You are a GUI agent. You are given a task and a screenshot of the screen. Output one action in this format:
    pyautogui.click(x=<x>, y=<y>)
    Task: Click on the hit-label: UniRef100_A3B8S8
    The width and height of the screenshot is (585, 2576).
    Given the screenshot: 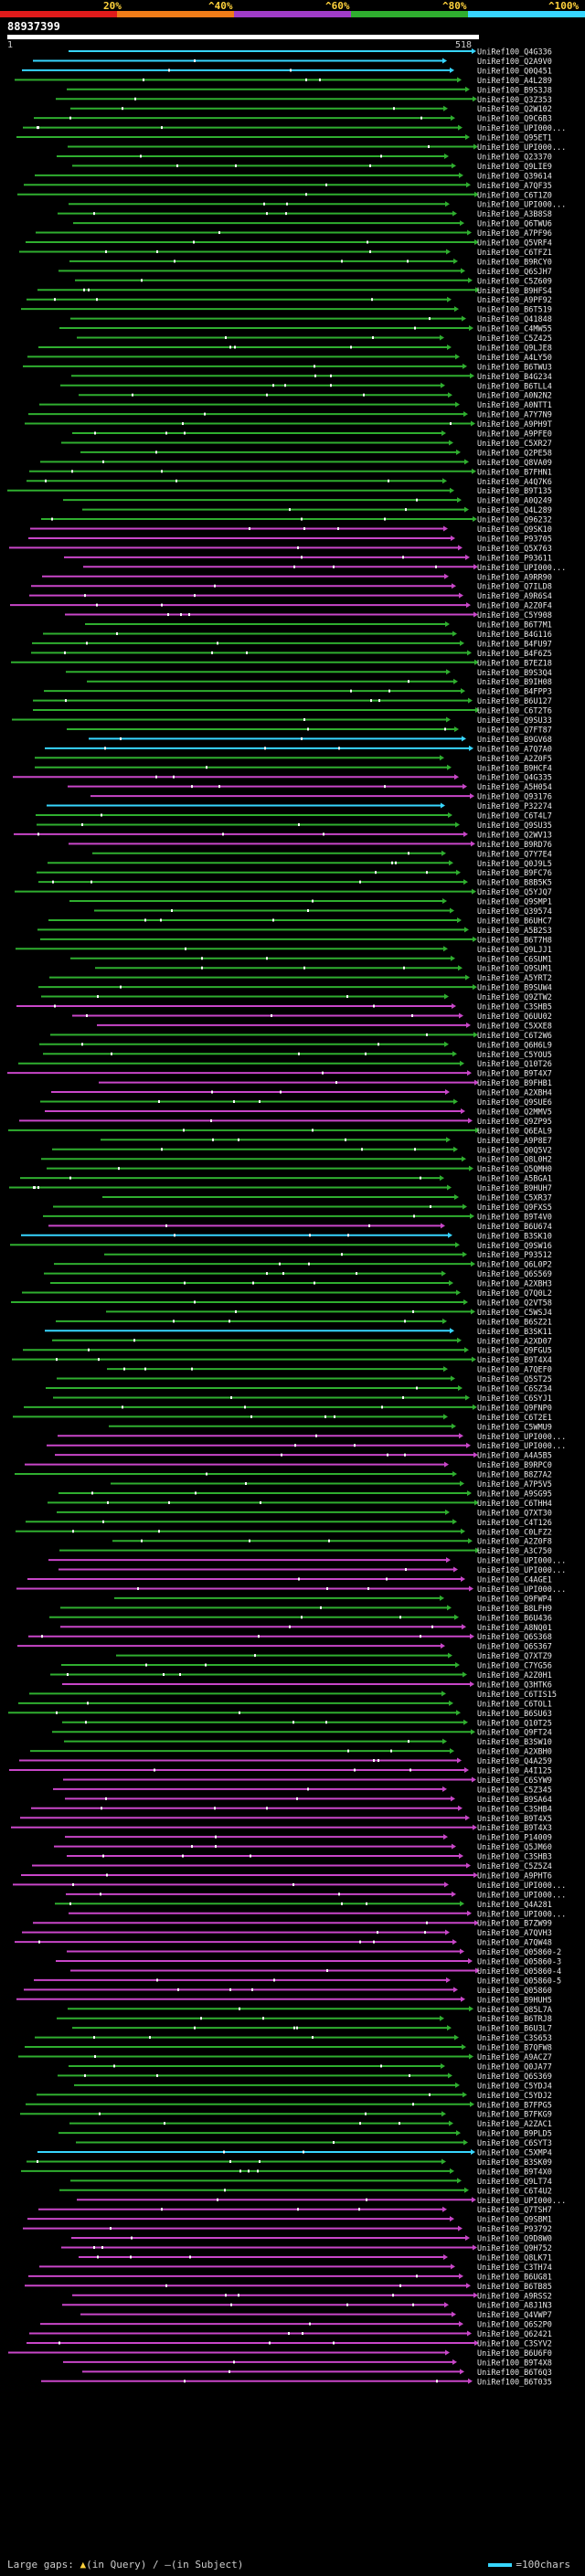 What is the action you would take?
    pyautogui.click(x=514, y=214)
    